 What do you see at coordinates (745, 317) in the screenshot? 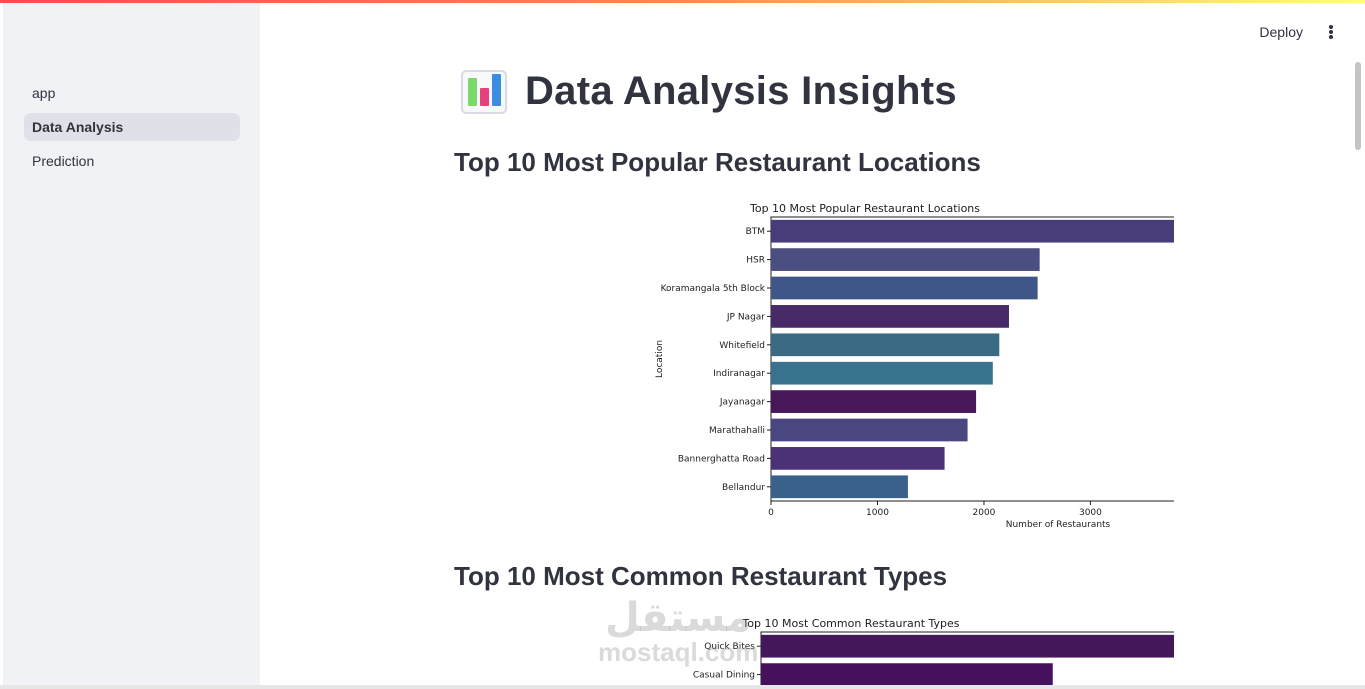
I see `y-tick-label: JP Nagar` at bounding box center [745, 317].